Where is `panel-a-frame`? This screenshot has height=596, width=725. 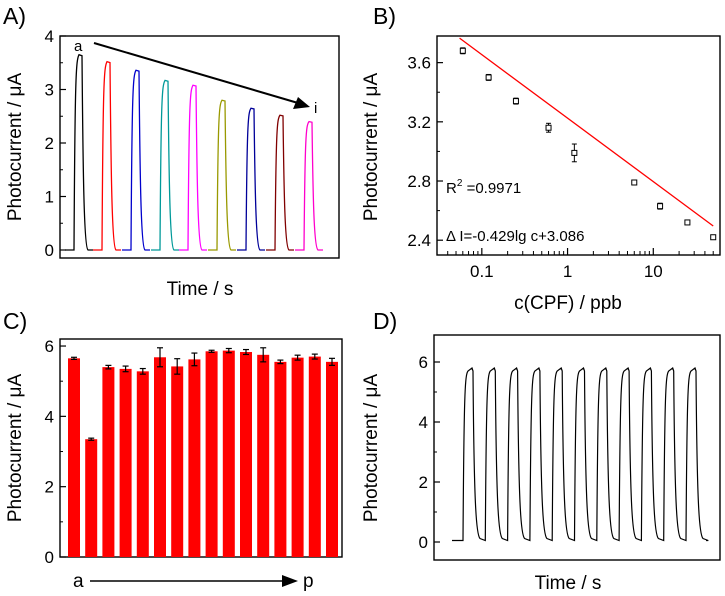 panel-a-frame is located at coordinates (199, 147).